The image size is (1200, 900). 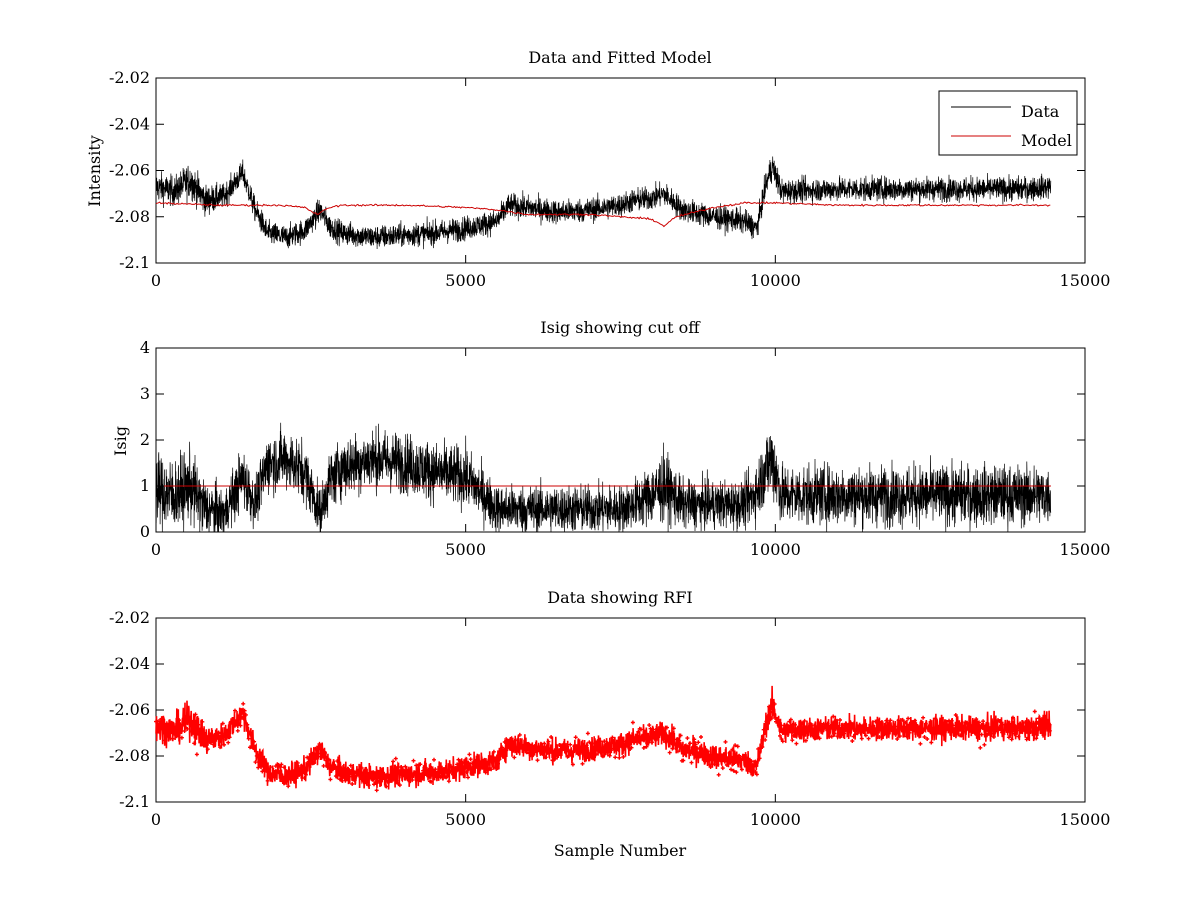 I want to click on panel-2-isig-series, so click(x=603, y=477).